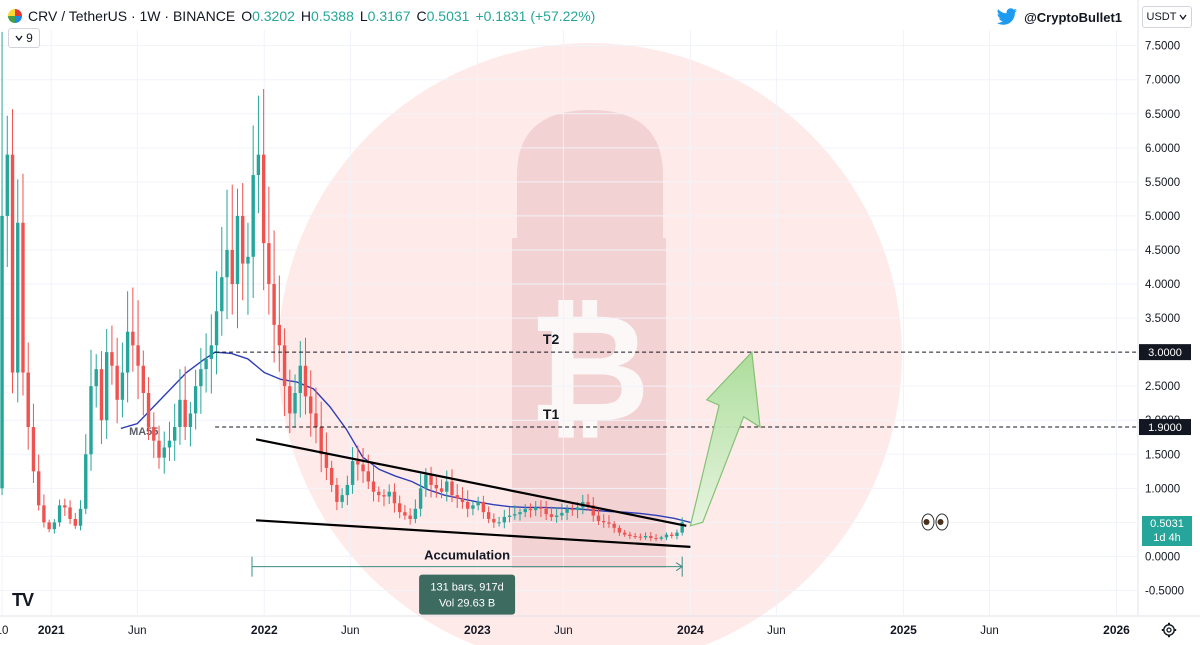  Describe the element at coordinates (1162, 183) in the screenshot. I see `y-tick-label: 5.5000` at that location.